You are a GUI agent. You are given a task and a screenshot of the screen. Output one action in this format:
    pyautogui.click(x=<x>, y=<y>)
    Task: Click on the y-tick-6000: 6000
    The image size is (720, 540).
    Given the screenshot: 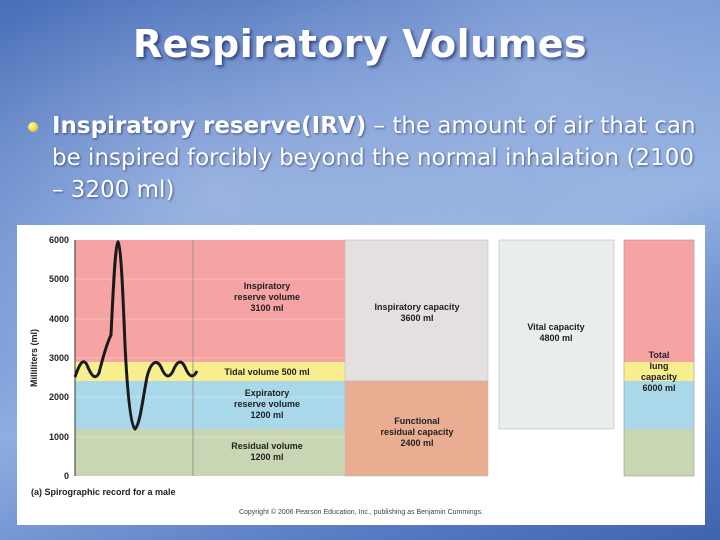 What is the action you would take?
    pyautogui.click(x=59, y=240)
    